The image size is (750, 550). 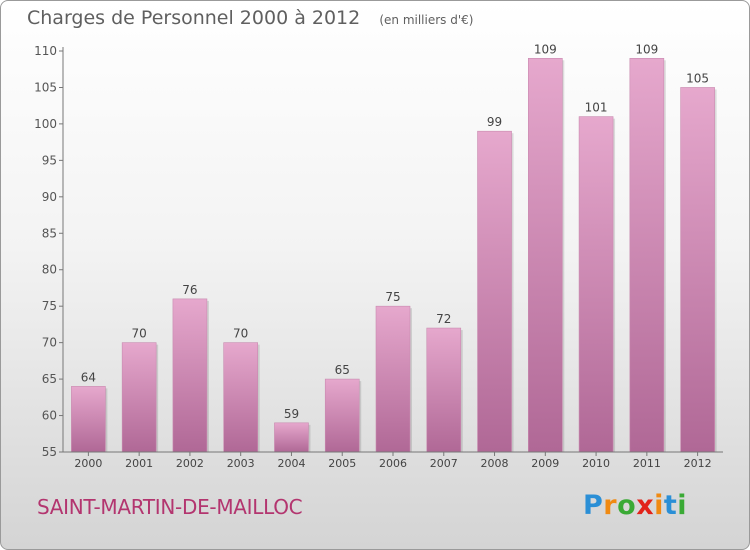 I want to click on x-tick-label: 2001, so click(x=139, y=463).